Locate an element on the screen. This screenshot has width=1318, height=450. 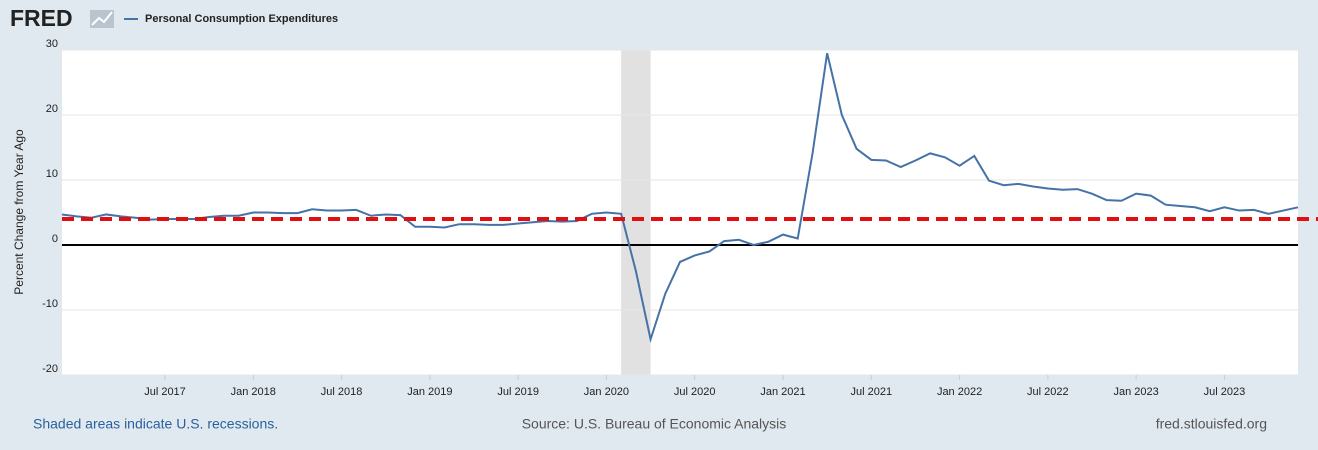
x-tick-label: Jul 2019 is located at coordinates (518, 392).